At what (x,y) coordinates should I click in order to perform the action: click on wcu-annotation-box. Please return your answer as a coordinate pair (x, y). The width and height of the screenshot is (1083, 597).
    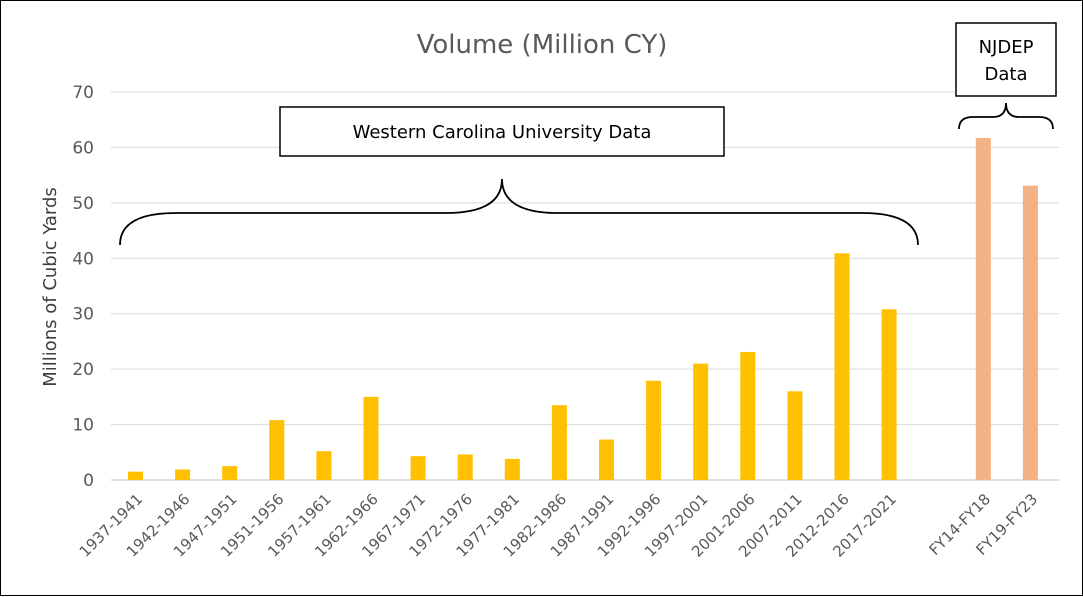
    Looking at the image, I should click on (502, 131).